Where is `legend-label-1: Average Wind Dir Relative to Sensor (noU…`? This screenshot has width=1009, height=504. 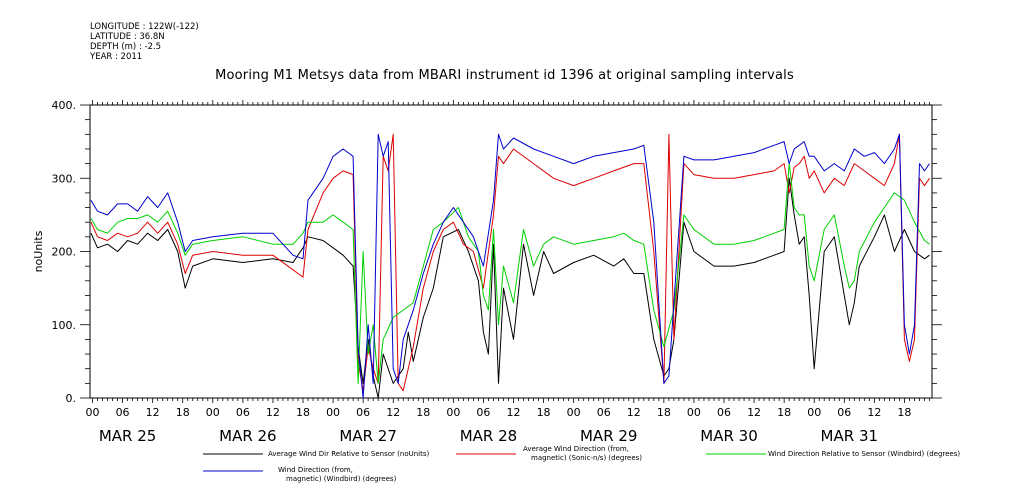
legend-label-1: Average Wind Dir Relative to Sensor (noU… is located at coordinates (348, 454).